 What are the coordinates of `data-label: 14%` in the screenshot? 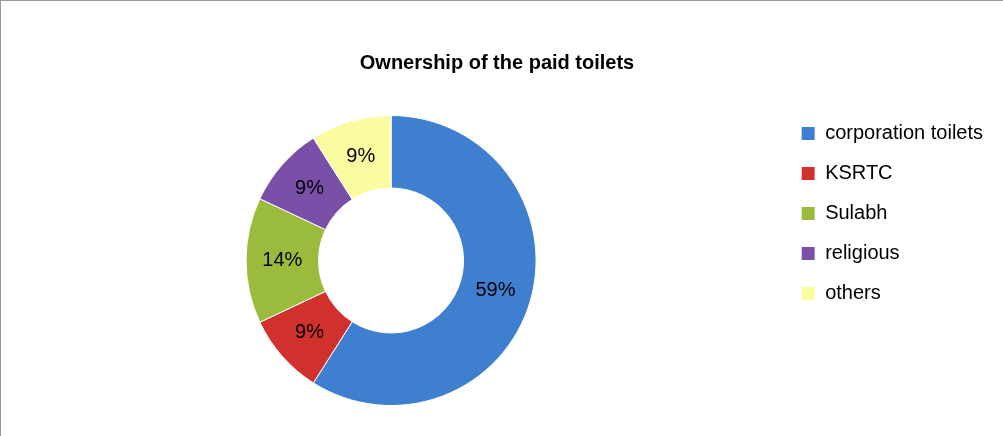 It's located at (282, 259).